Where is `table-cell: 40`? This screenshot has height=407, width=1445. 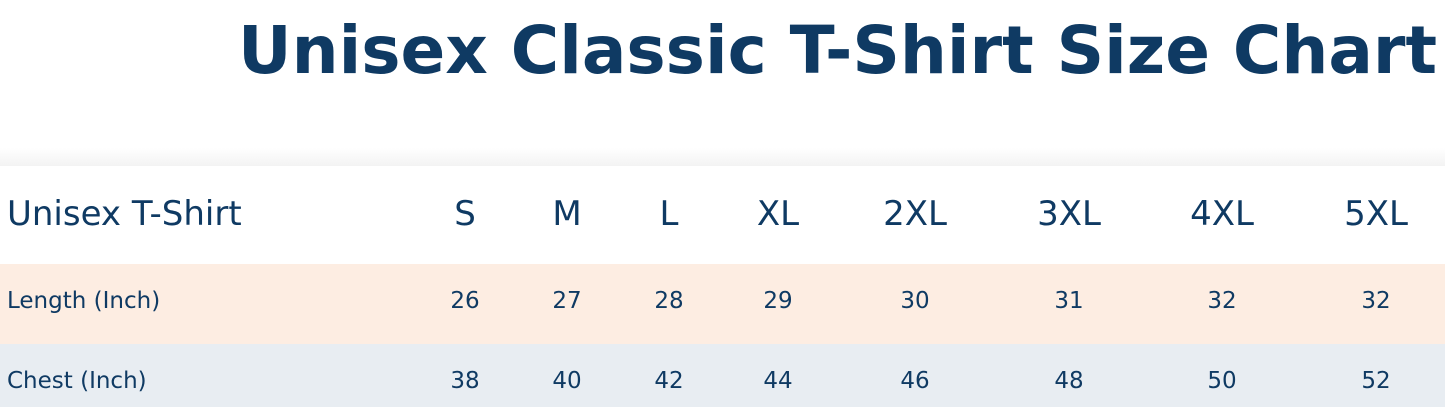
table-cell: 40 is located at coordinates (567, 381).